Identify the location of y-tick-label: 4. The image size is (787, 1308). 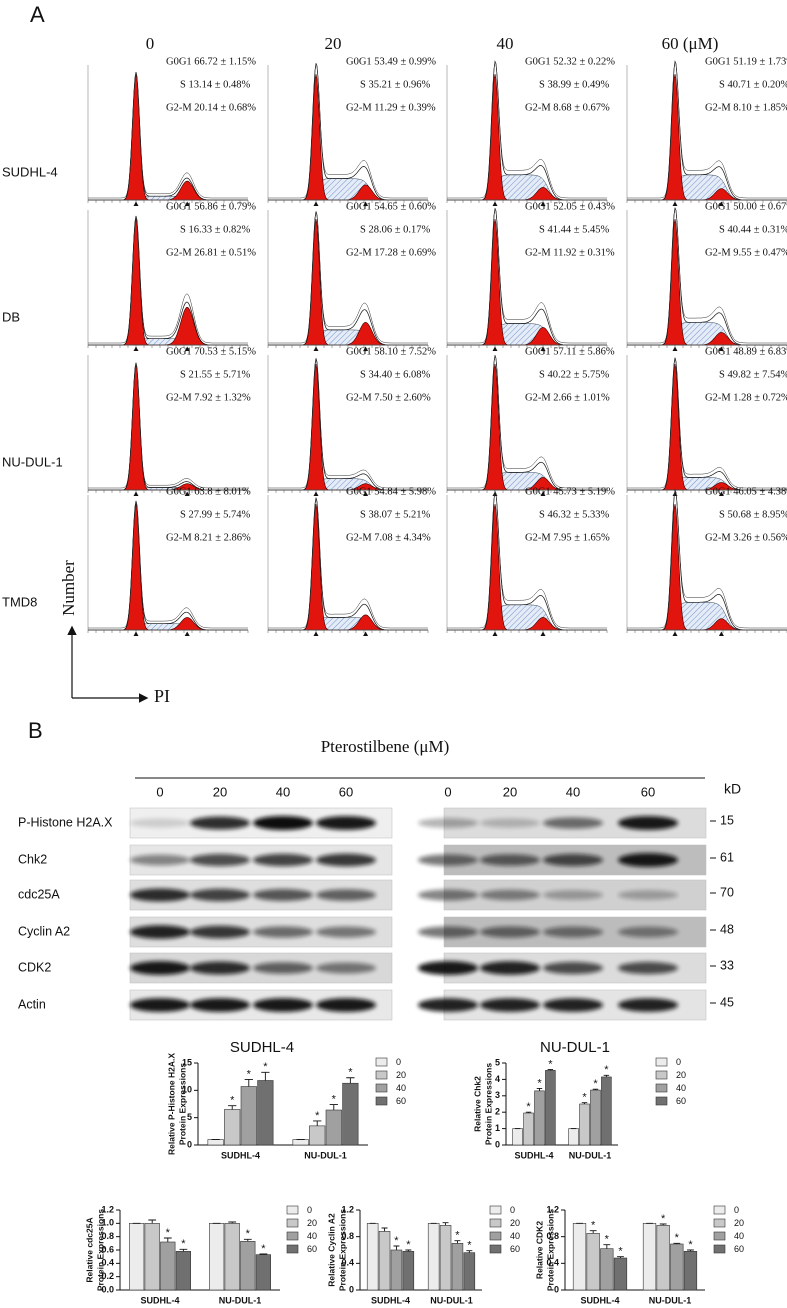
(497, 1079).